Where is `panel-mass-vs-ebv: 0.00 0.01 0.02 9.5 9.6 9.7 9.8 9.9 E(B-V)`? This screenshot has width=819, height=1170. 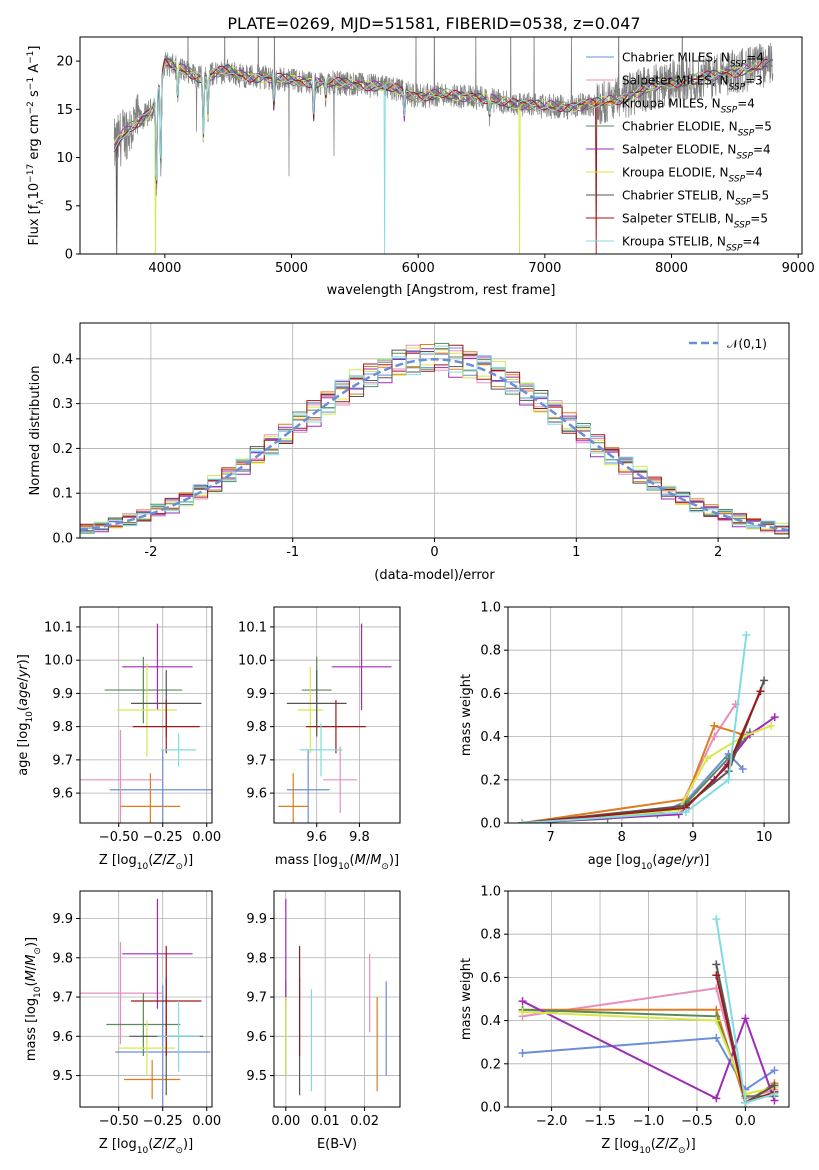
panel-mass-vs-ebv: 0.00 0.01 0.02 9.5 9.6 9.7 9.8 9.9 E(B-V) is located at coordinates (323, 1021).